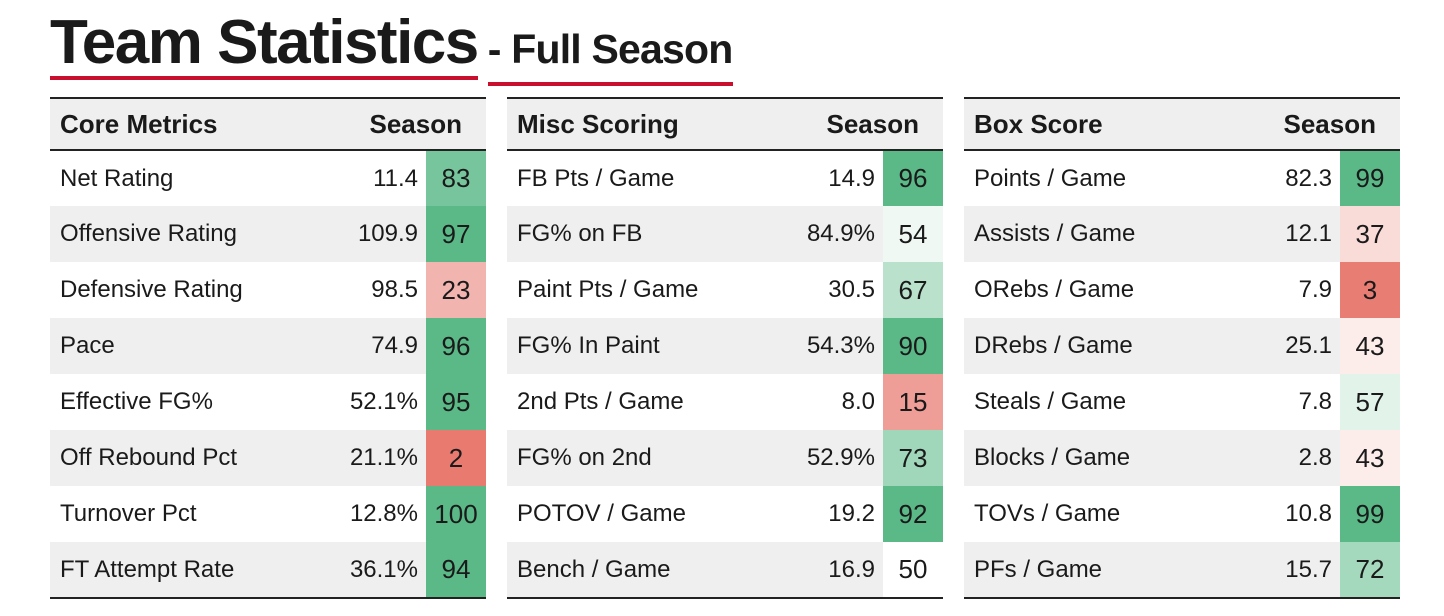 This screenshot has width=1444, height=616. What do you see at coordinates (456, 178) in the screenshot?
I see `percentile-cell: 83` at bounding box center [456, 178].